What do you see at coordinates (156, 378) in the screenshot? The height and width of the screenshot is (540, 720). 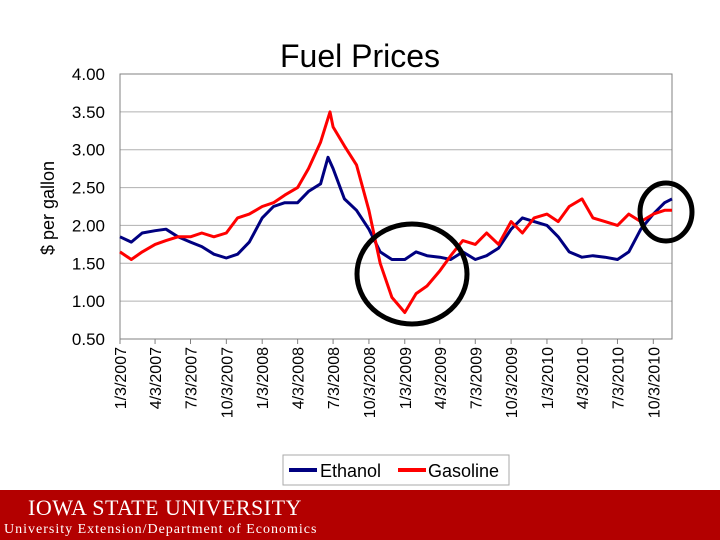 I see `x-tick-label: 4/3/2007` at bounding box center [156, 378].